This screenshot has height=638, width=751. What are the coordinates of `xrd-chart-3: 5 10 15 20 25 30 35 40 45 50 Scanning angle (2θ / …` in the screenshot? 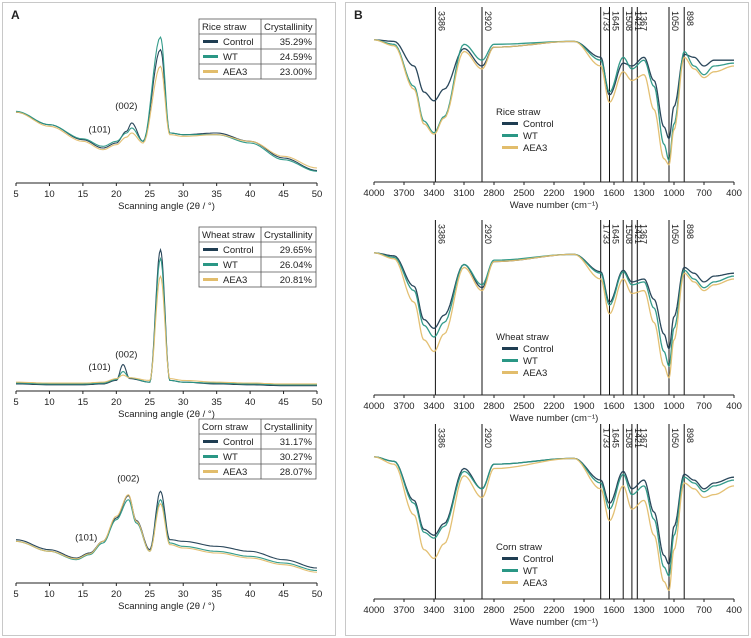 It's located at (167, 515).